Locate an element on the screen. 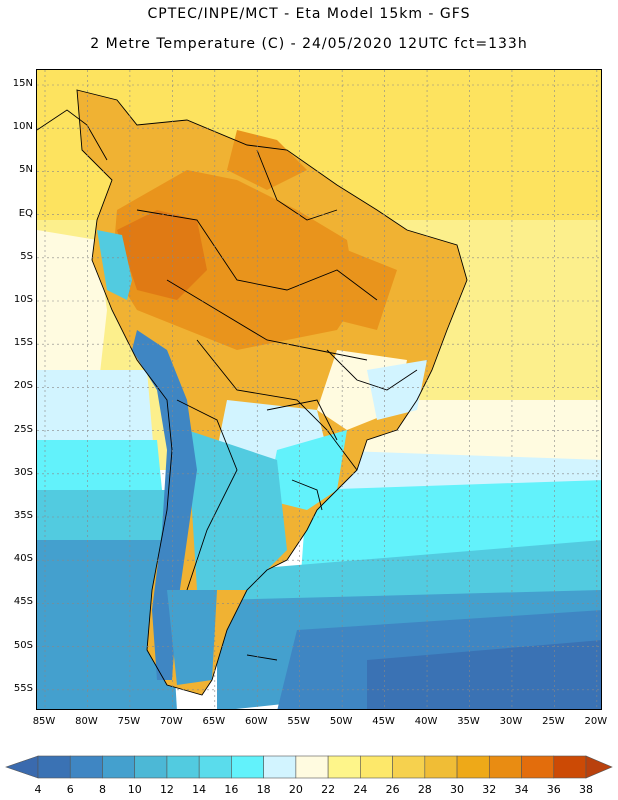  colorbar-label: 4 is located at coordinates (38, 789).